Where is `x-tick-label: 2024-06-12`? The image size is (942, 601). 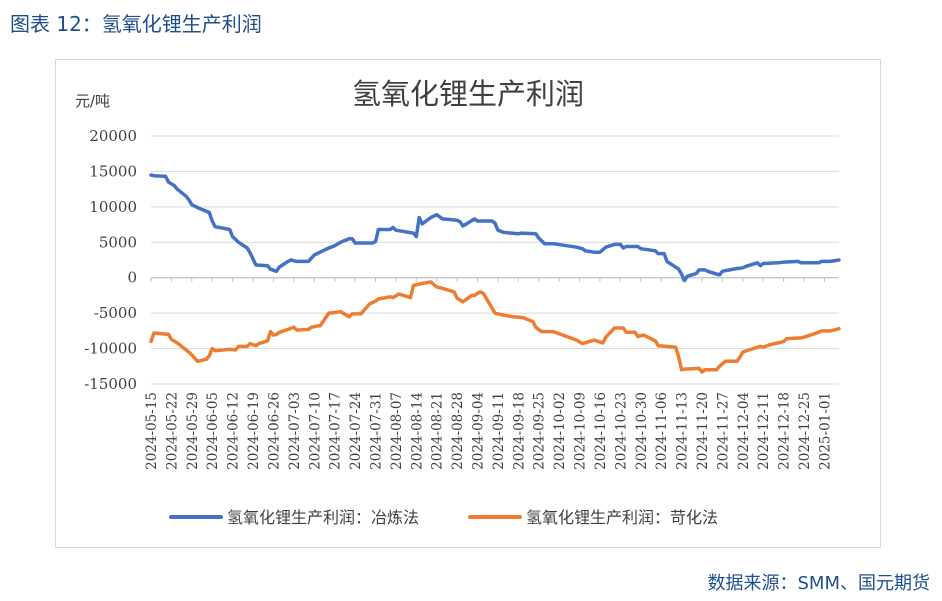
x-tick-label: 2024-06-12 is located at coordinates (234, 431).